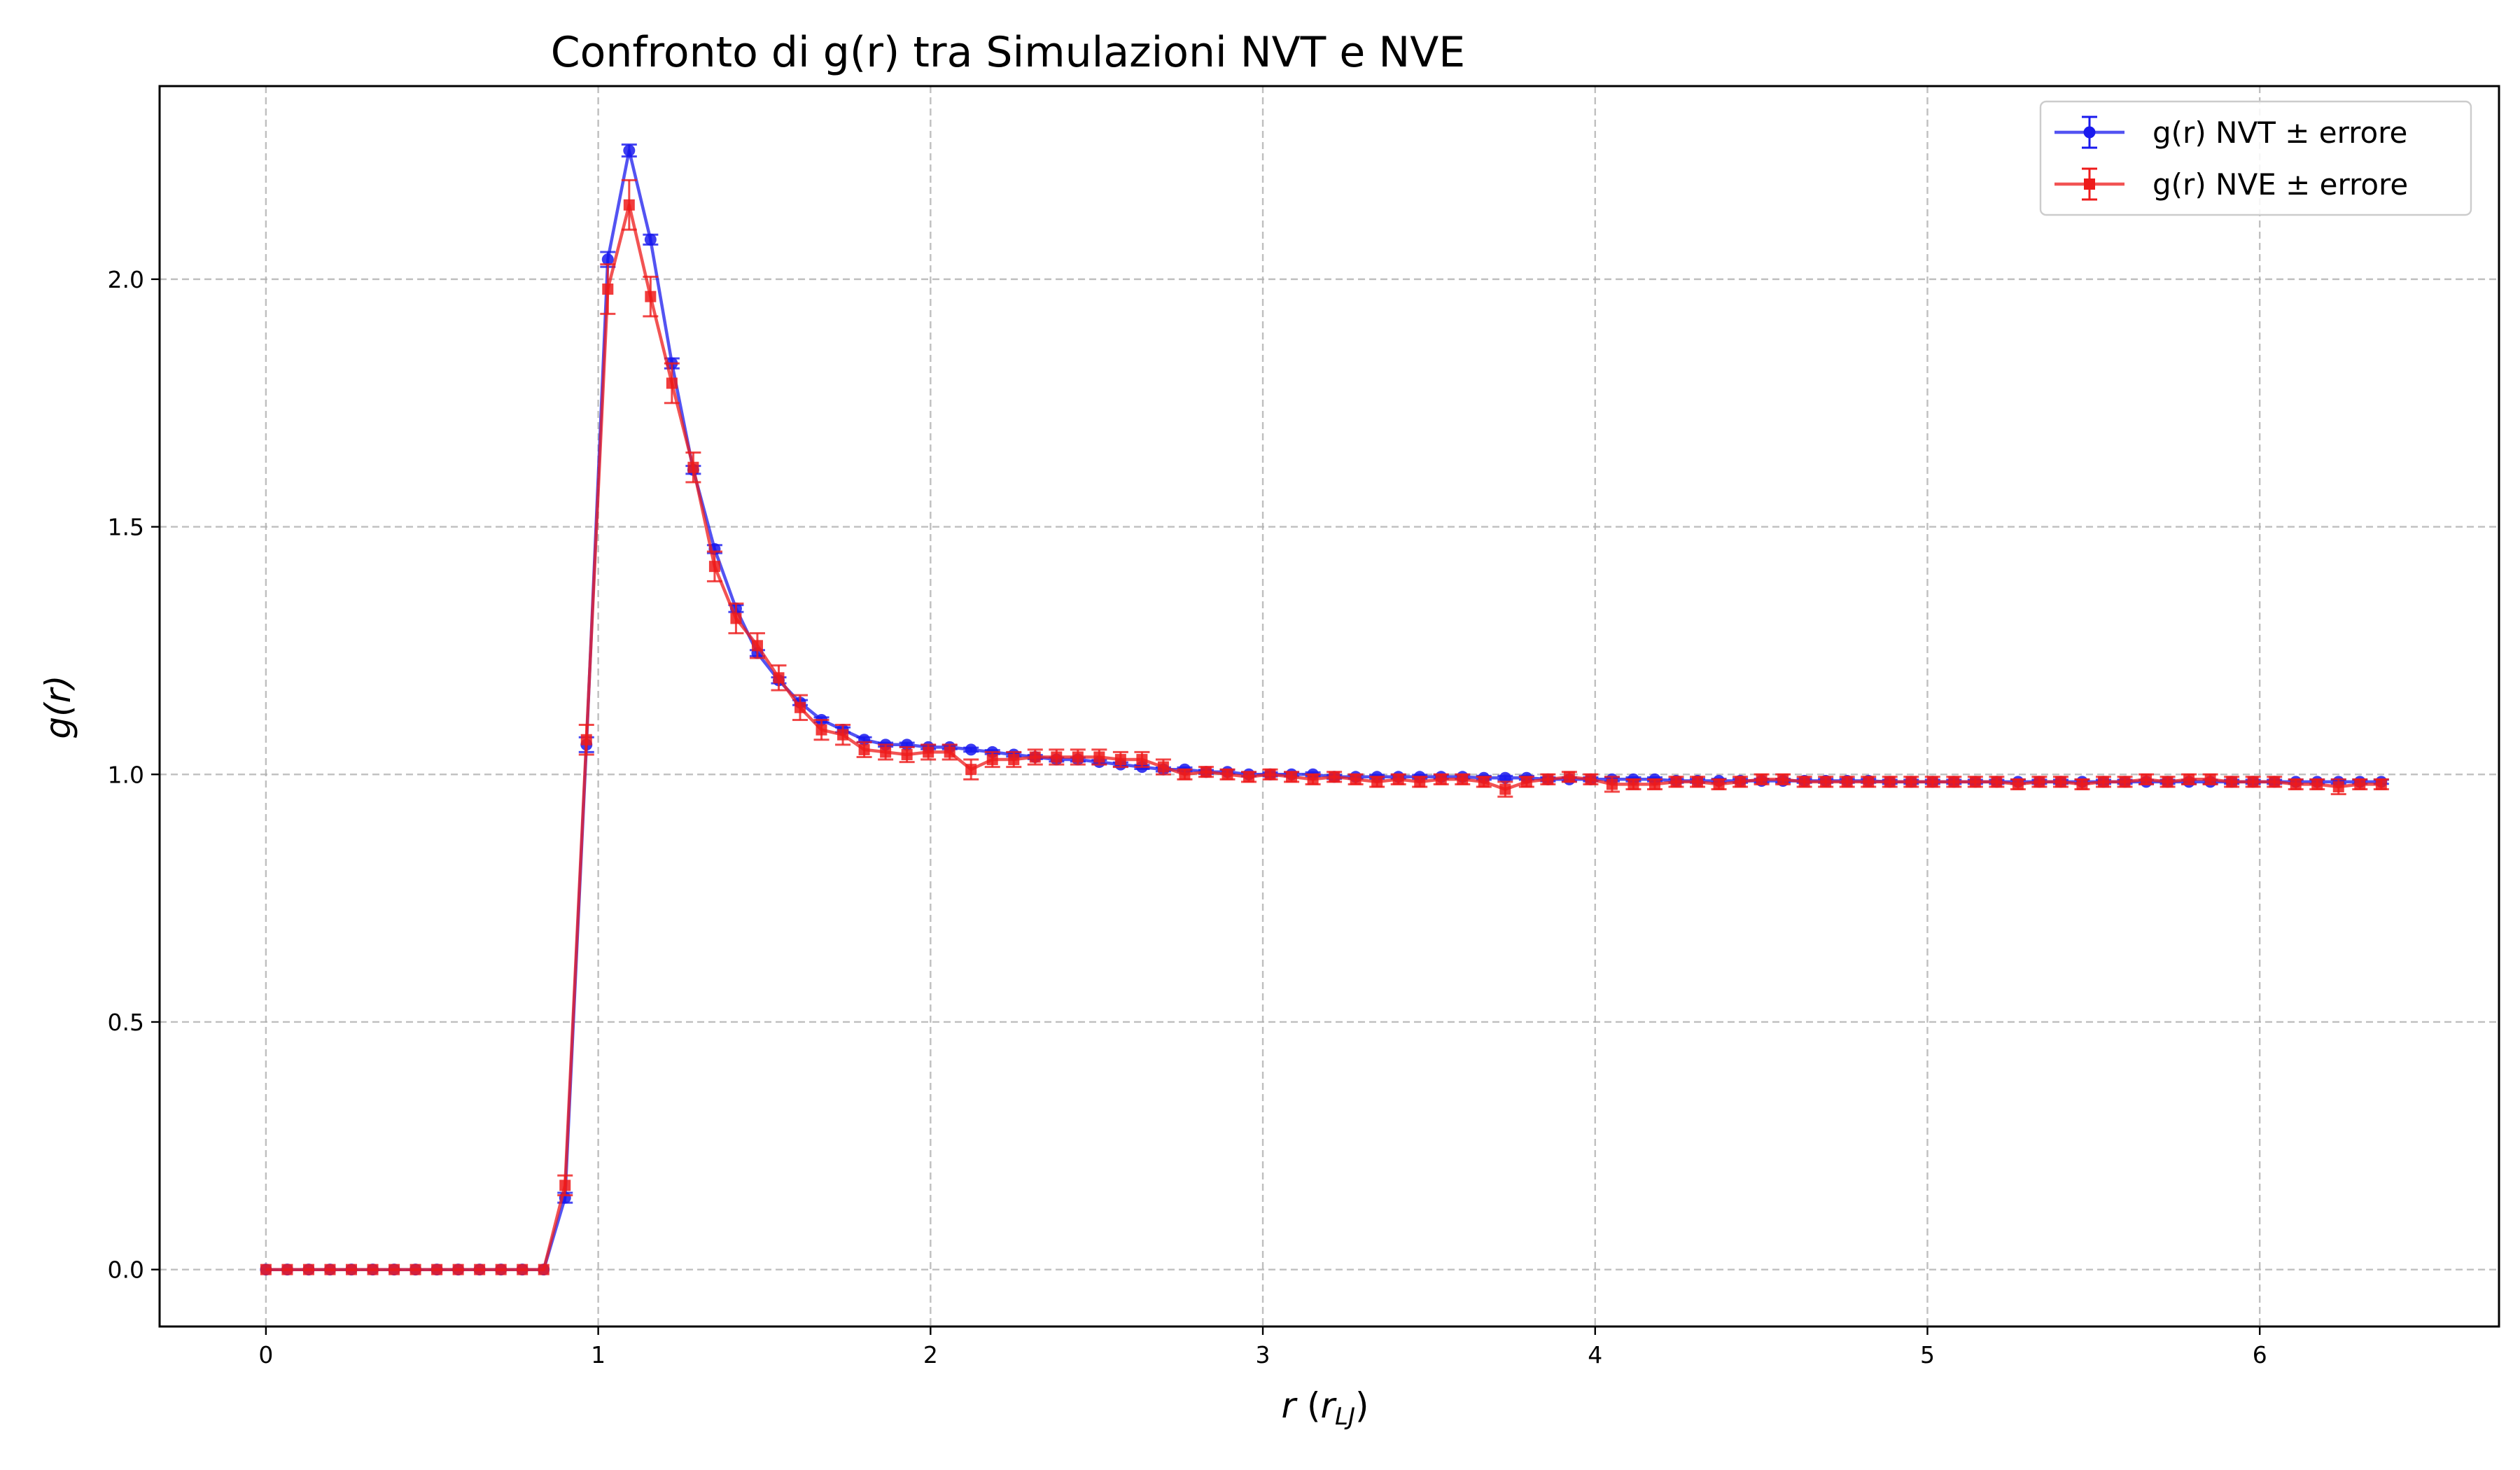 This screenshot has width=2520, height=1470. I want to click on x-axis: 0 1 2 3 4 5 6, so click(1262, 1347).